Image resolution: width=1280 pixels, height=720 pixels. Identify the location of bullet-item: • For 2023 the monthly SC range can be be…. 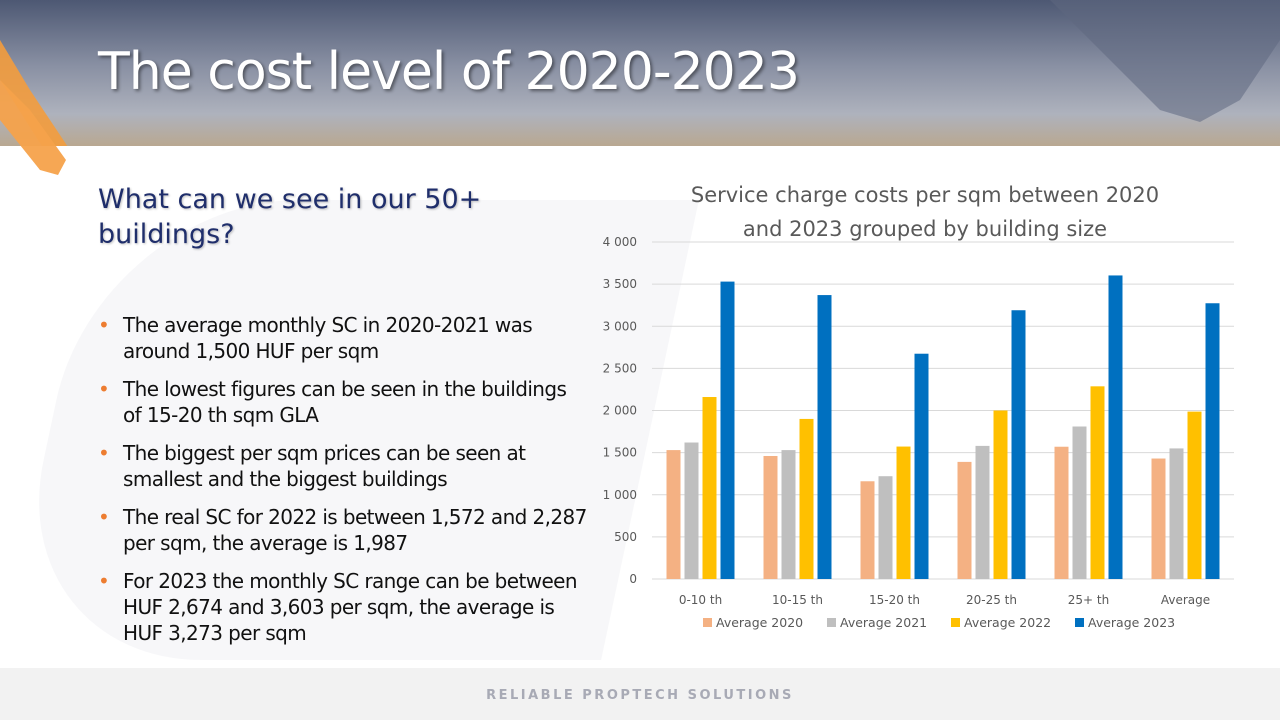
(343, 607).